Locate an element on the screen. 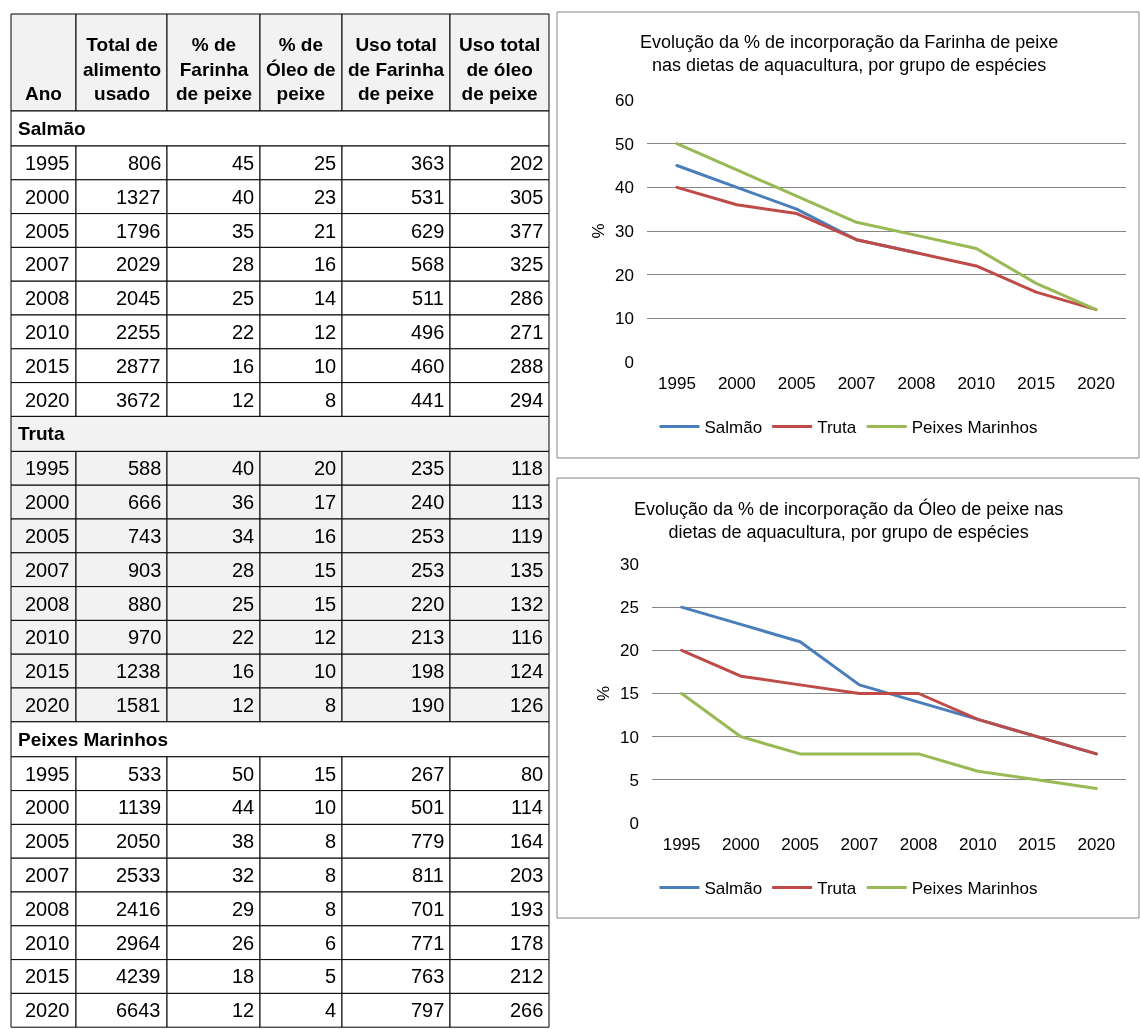  data-label: 119 is located at coordinates (527, 536).